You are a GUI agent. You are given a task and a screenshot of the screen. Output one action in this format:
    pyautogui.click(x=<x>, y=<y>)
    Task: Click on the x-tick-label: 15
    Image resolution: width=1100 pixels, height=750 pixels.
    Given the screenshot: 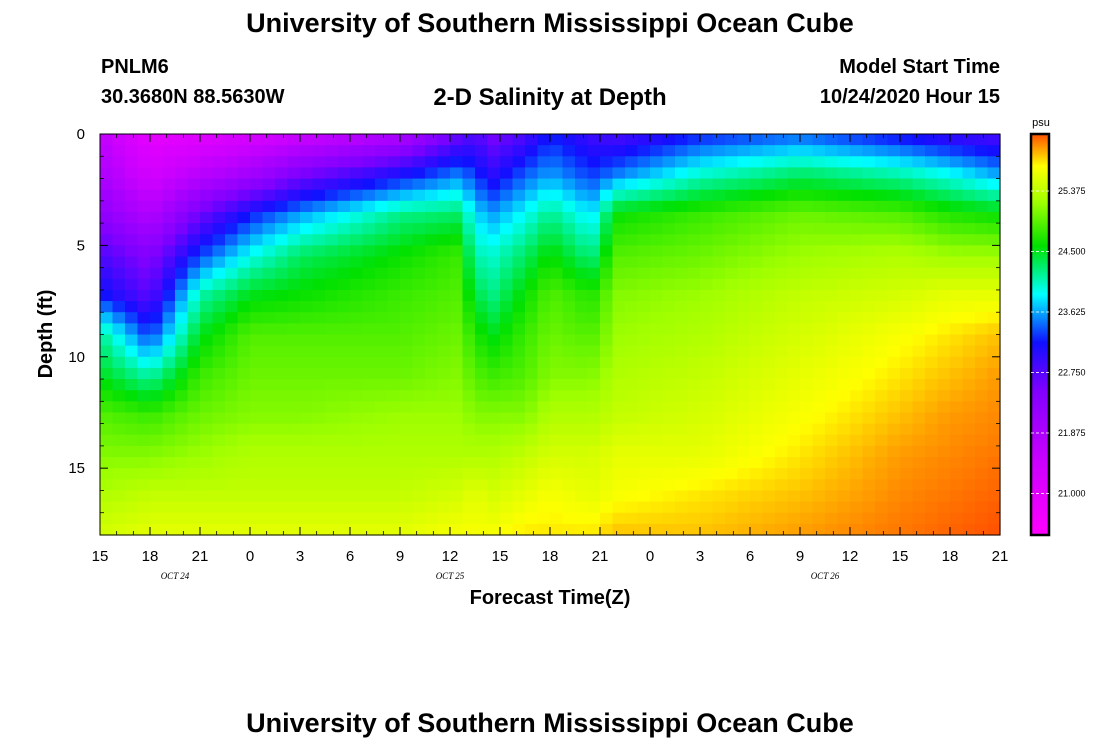 What is the action you would take?
    pyautogui.click(x=100, y=556)
    